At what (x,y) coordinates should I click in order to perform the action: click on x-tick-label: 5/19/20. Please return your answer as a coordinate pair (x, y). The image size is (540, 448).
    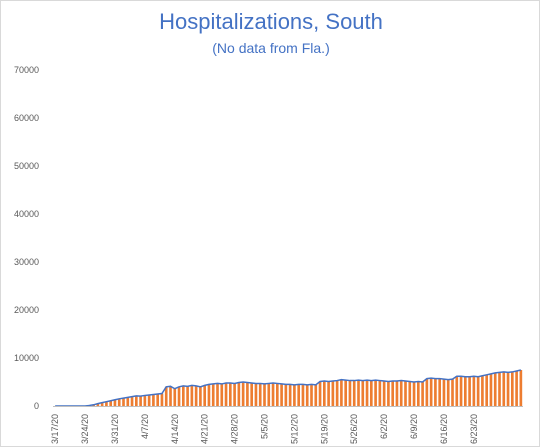
    Looking at the image, I should click on (324, 429).